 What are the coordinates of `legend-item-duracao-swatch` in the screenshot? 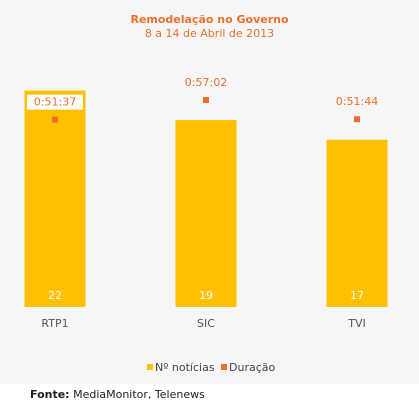 It's located at (224, 367).